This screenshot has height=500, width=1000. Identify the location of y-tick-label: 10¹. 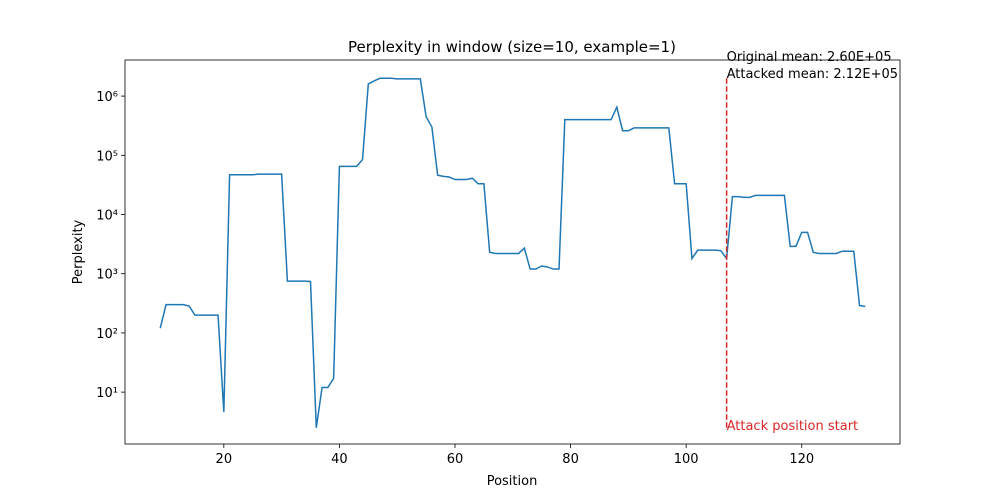
(107, 393).